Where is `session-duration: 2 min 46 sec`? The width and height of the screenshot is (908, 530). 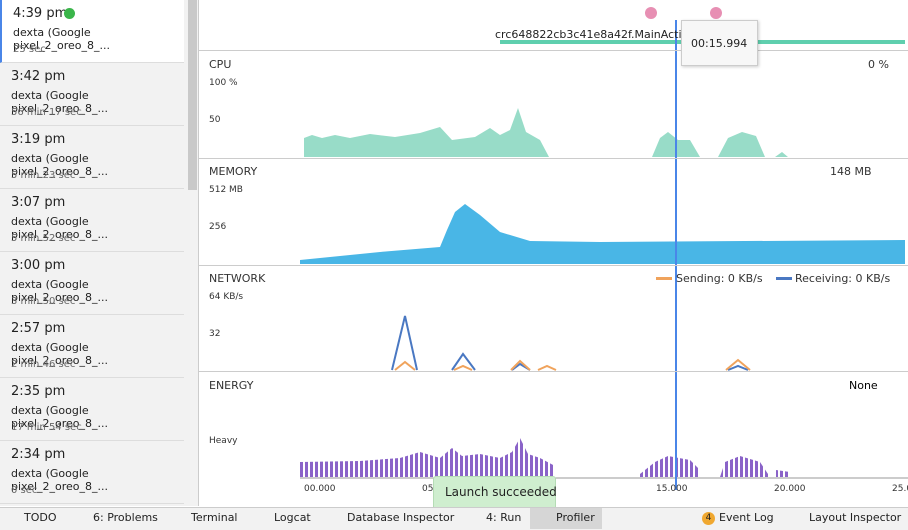
session-duration: 2 min 46 sec is located at coordinates (43, 364).